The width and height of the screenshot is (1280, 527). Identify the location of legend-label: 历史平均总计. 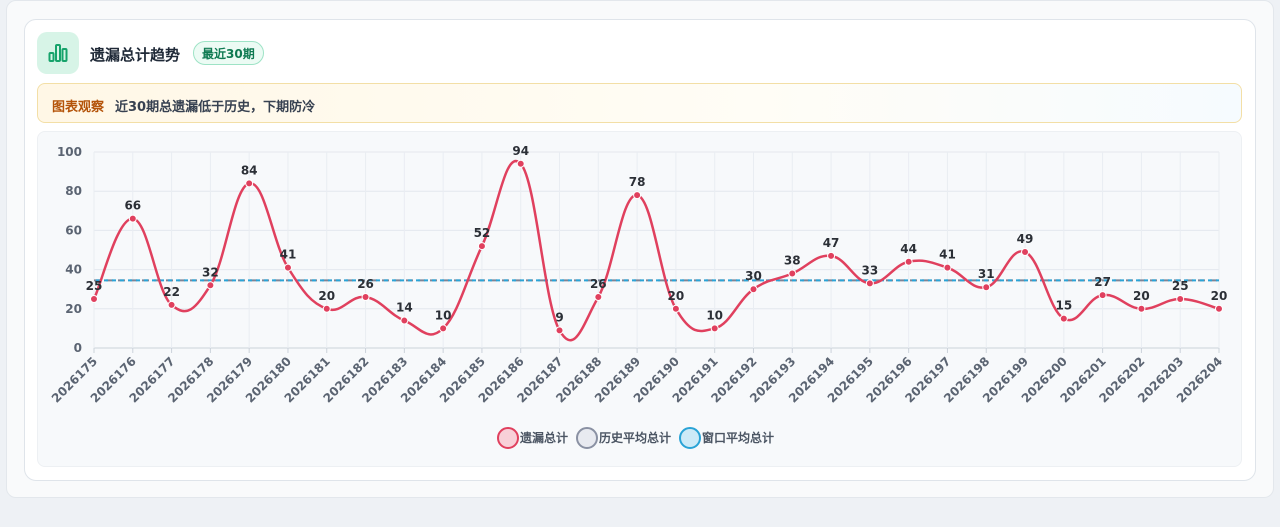
(635, 437).